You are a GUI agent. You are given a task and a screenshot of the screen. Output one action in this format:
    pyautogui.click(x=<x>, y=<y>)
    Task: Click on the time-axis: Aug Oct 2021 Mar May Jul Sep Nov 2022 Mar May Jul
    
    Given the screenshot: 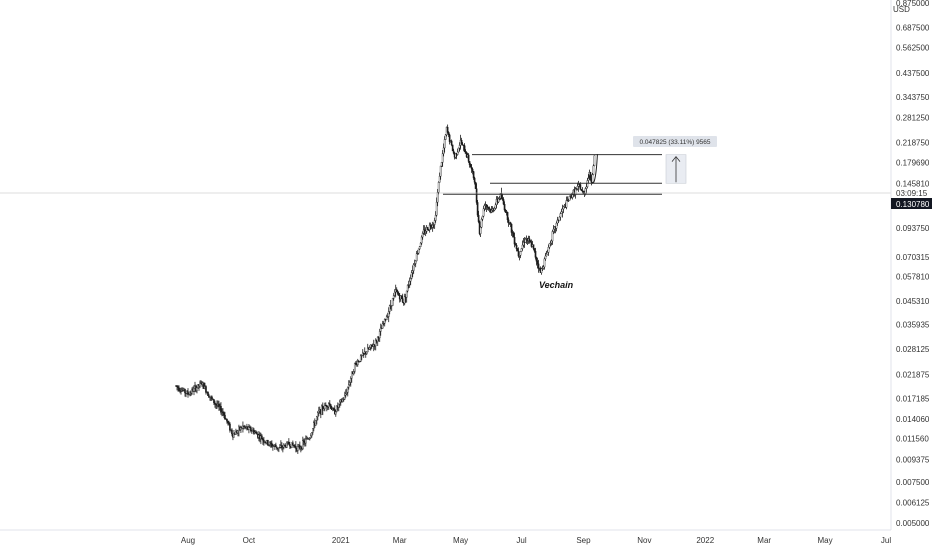 What is the action you would take?
    pyautogui.click(x=536, y=540)
    